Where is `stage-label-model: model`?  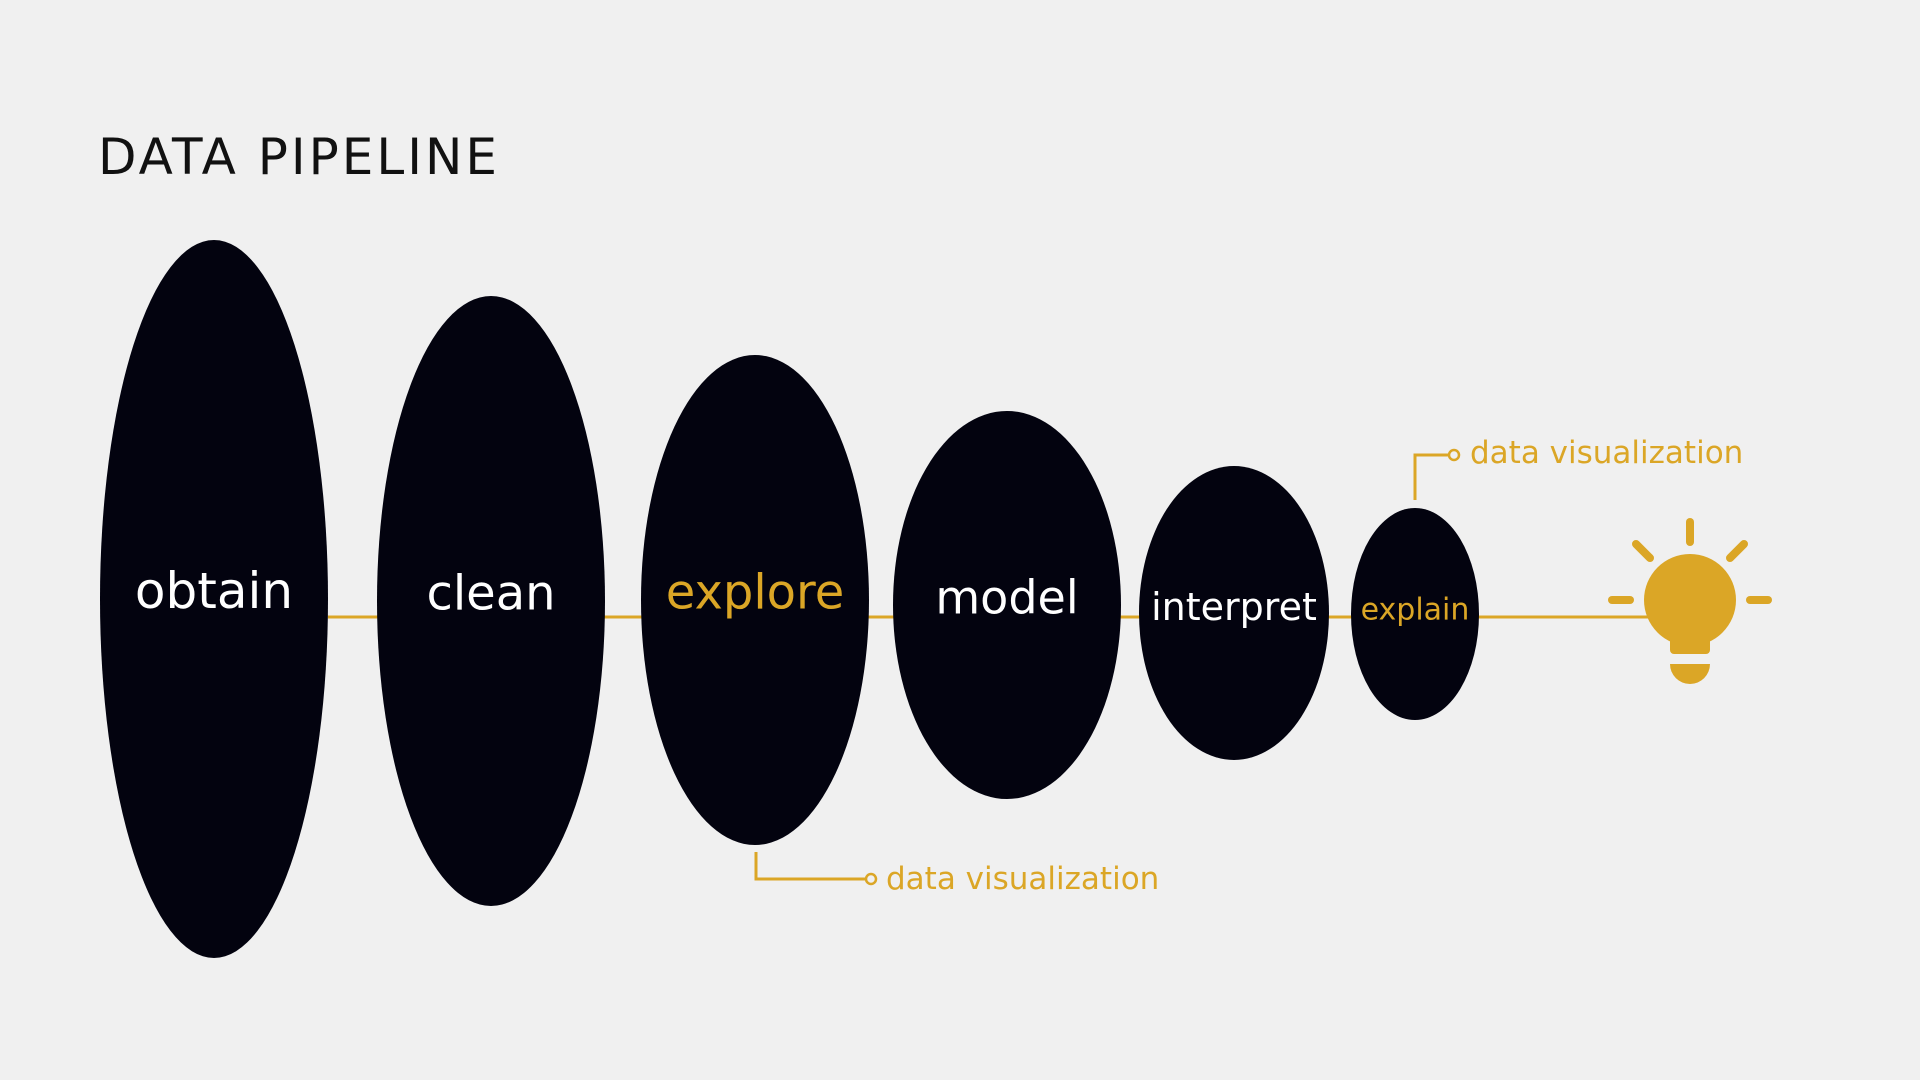 stage-label-model: model is located at coordinates (1006, 597).